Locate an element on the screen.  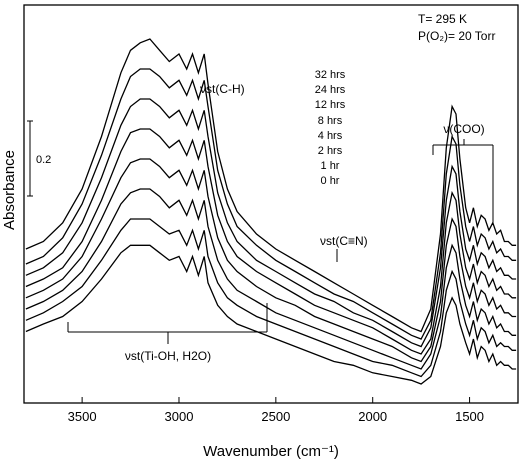
coo-annotation-group: ν(COO) is located at coordinates (463, 173).